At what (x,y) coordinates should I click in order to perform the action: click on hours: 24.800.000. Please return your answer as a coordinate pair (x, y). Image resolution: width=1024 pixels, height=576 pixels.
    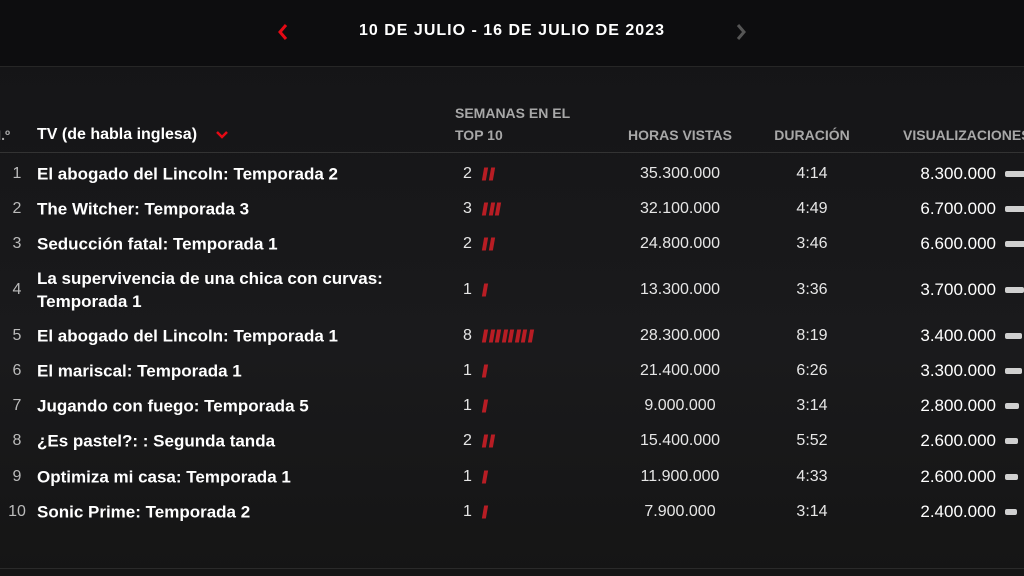
    Looking at the image, I should click on (680, 243).